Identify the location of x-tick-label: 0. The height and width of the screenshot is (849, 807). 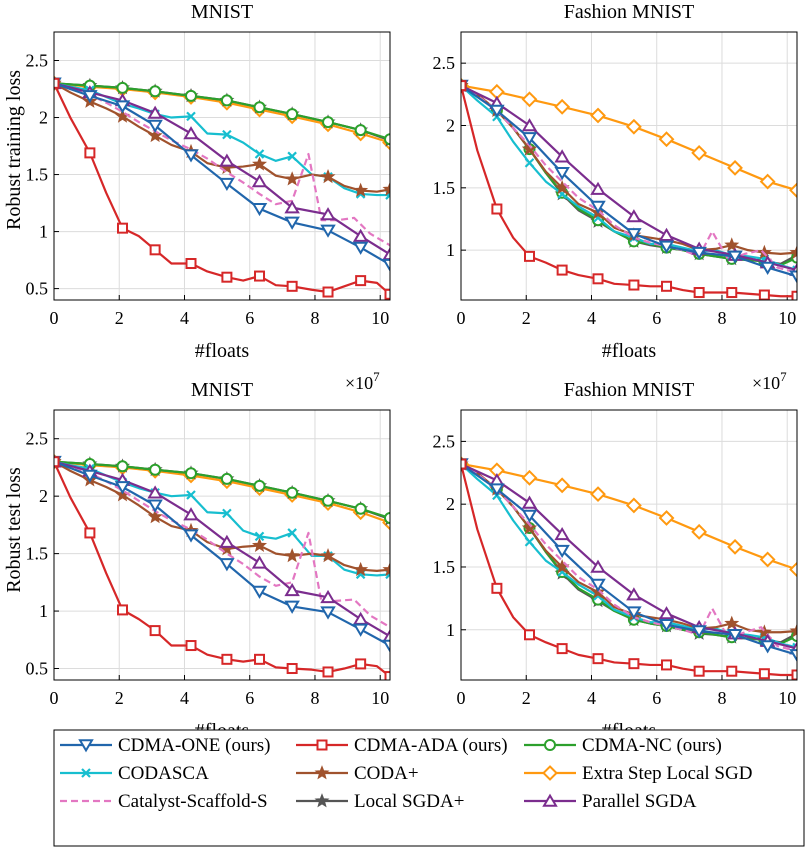
(461, 698).